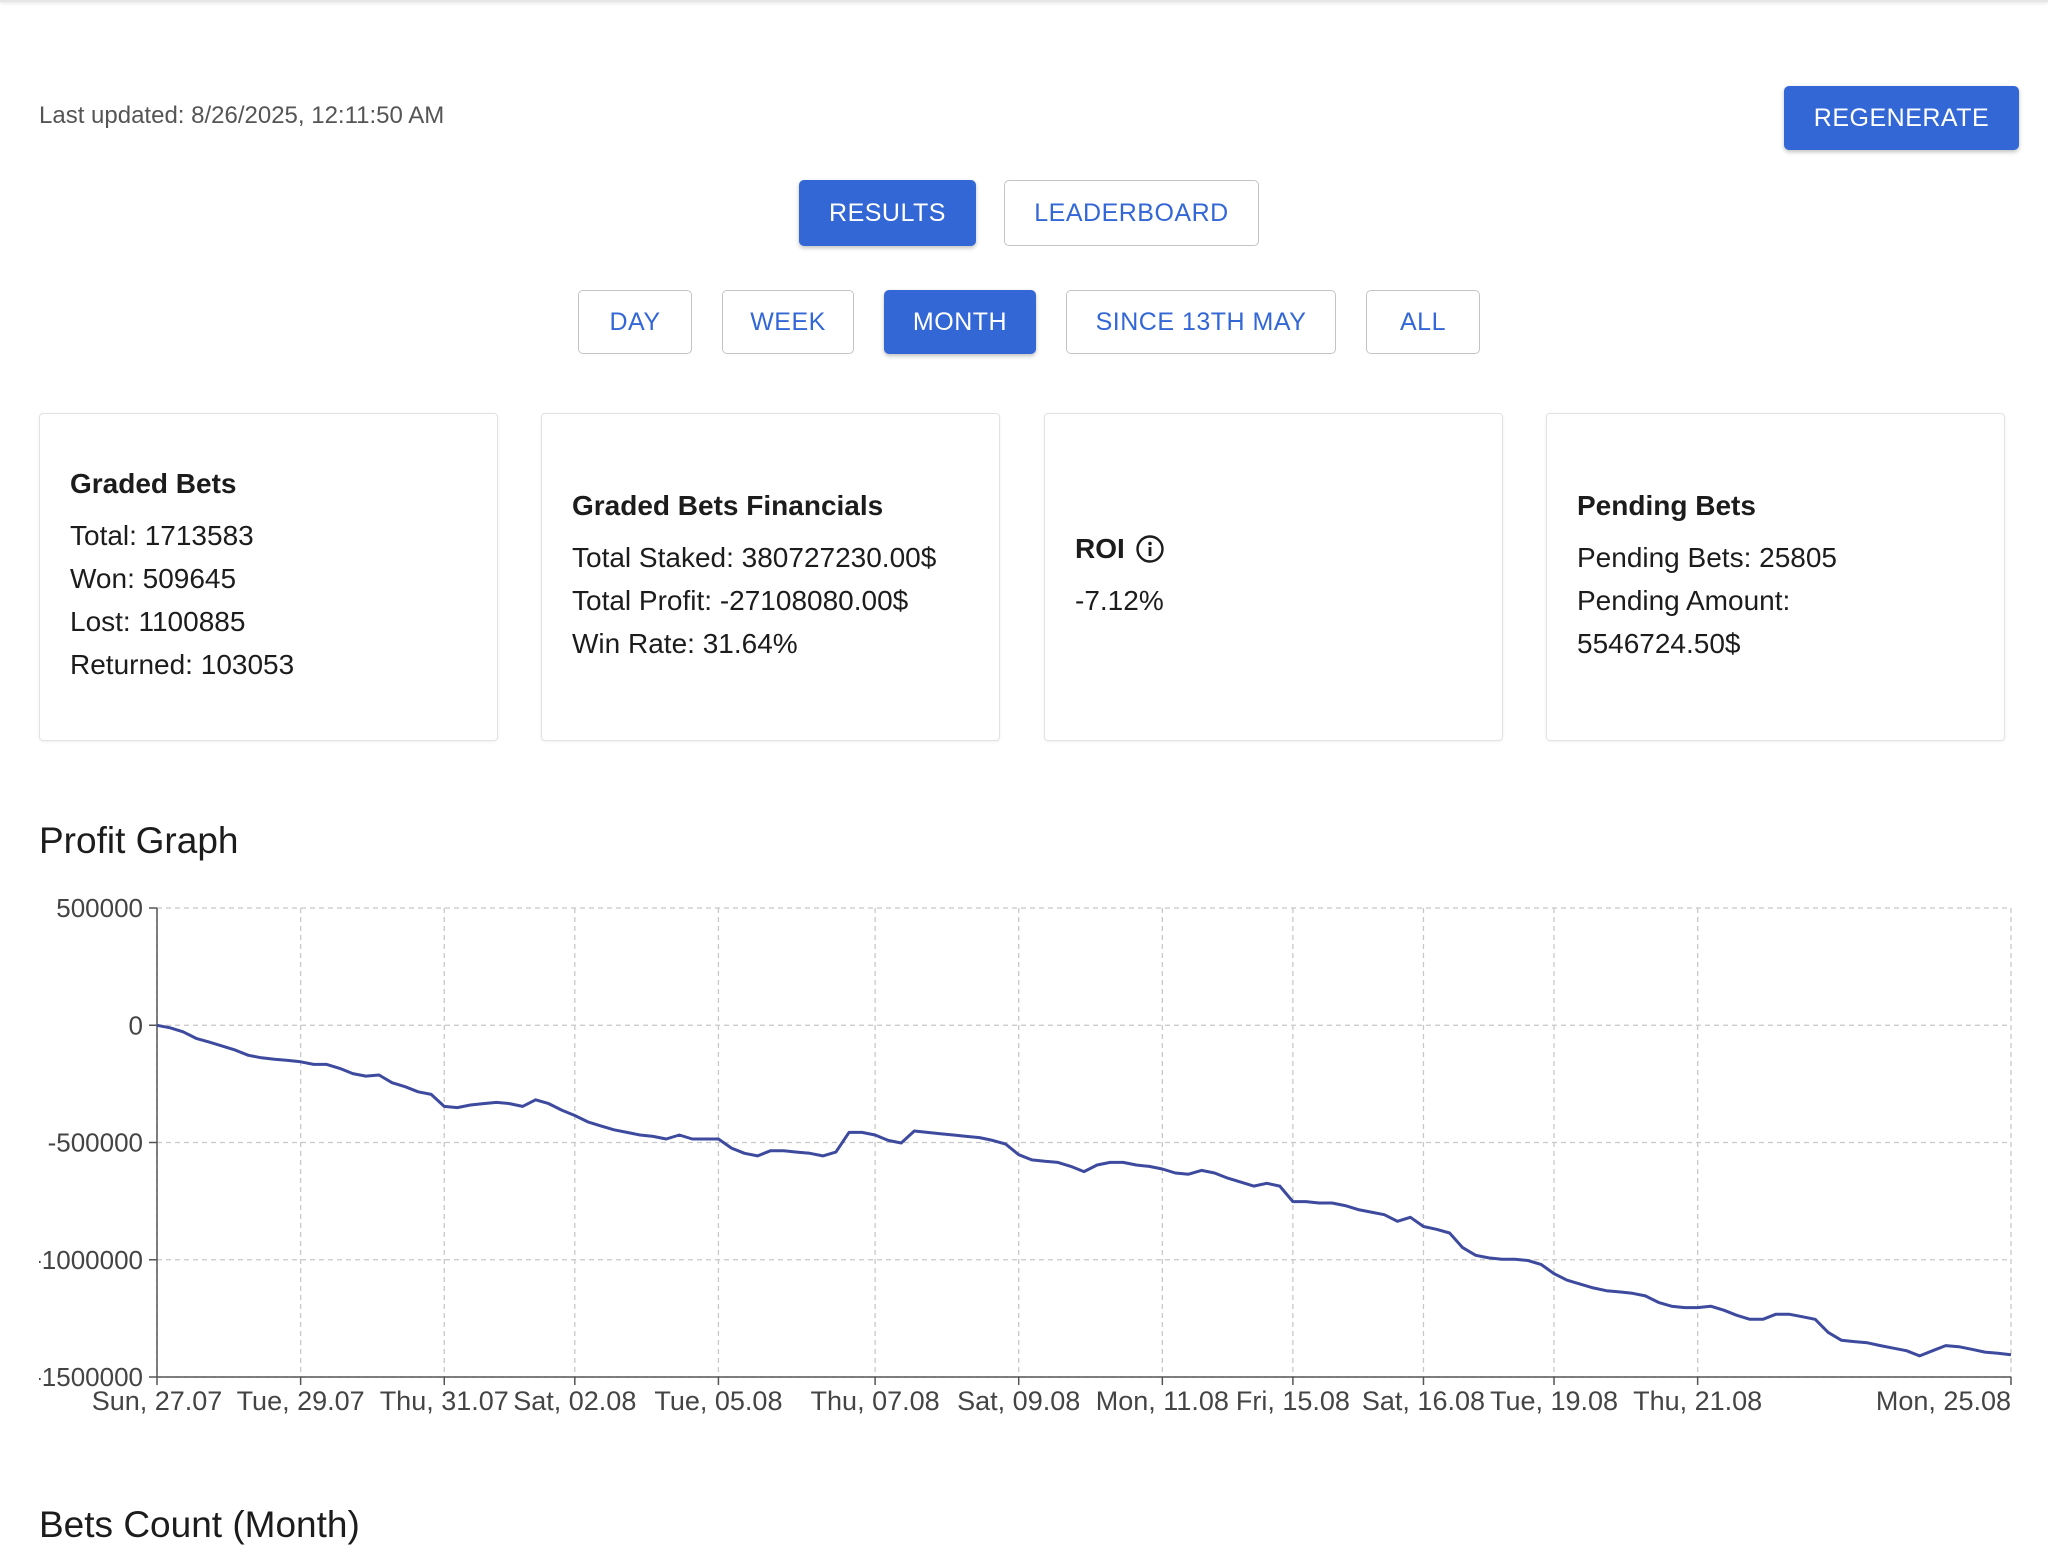 This screenshot has height=1546, width=2048. I want to click on card: ROI -7.12%, so click(1273, 577).